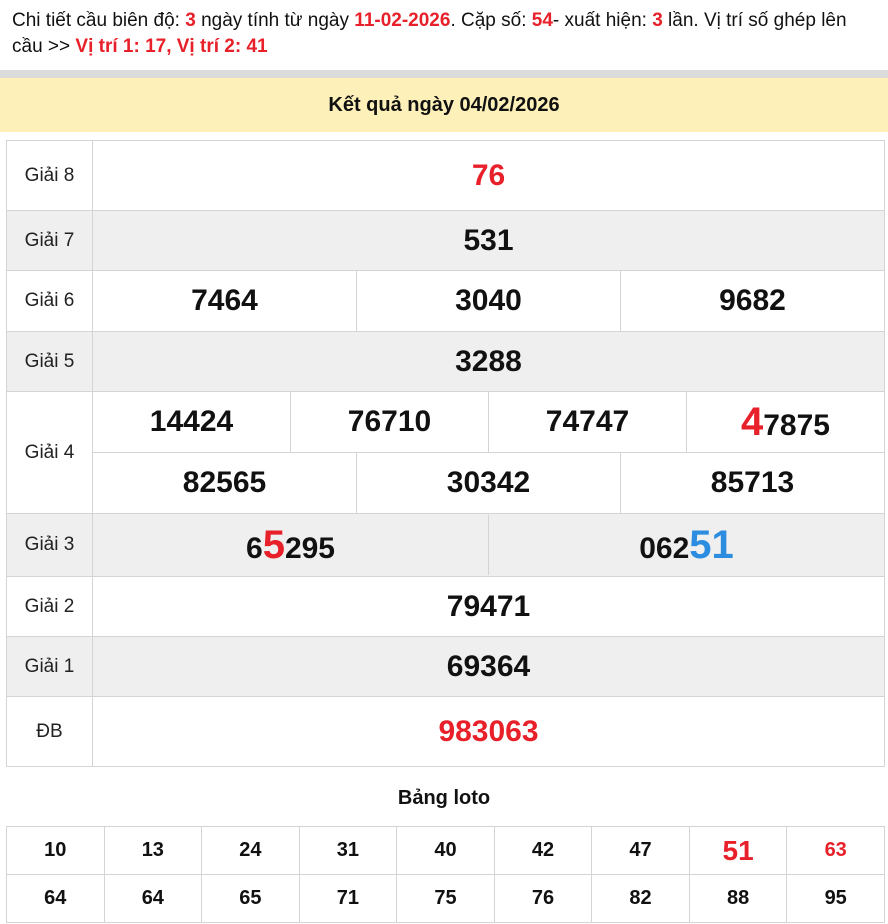  What do you see at coordinates (488, 240) in the screenshot?
I see `prize-g7: 531` at bounding box center [488, 240].